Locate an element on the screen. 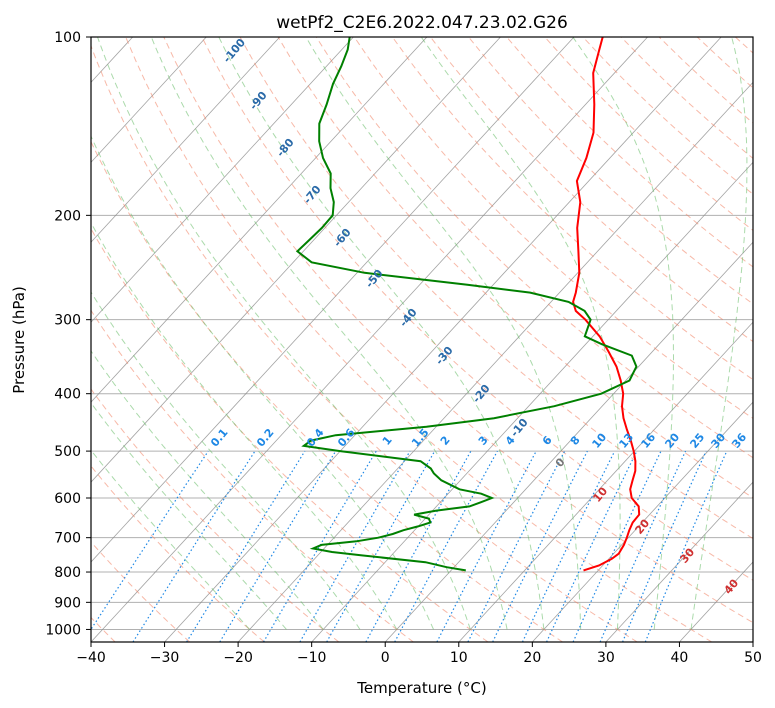 The height and width of the screenshot is (708, 775). x-tick-label: 40 is located at coordinates (680, 658).